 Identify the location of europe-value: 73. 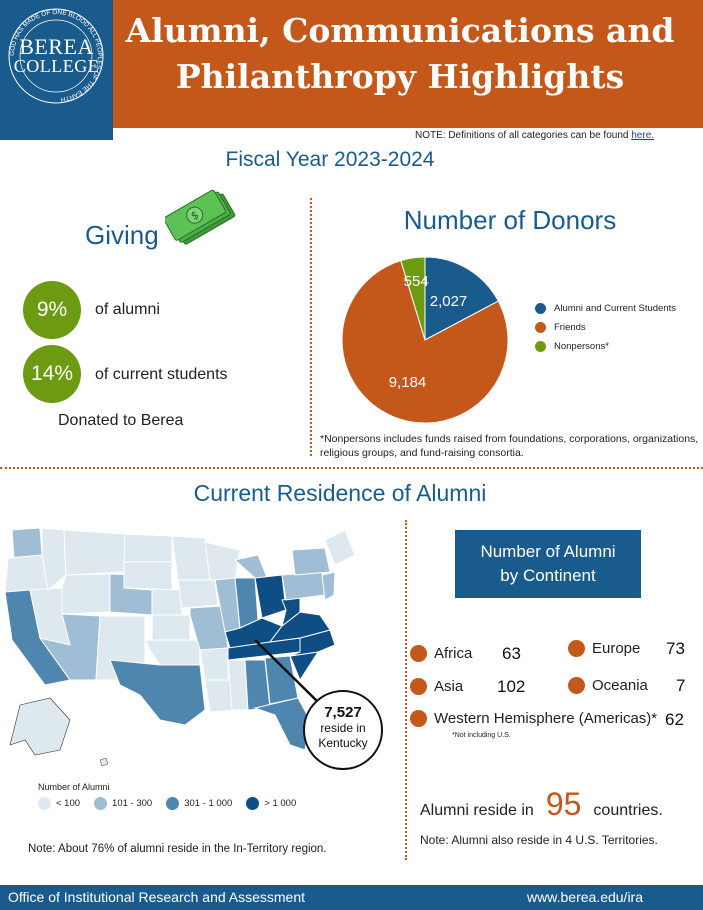
(675, 648).